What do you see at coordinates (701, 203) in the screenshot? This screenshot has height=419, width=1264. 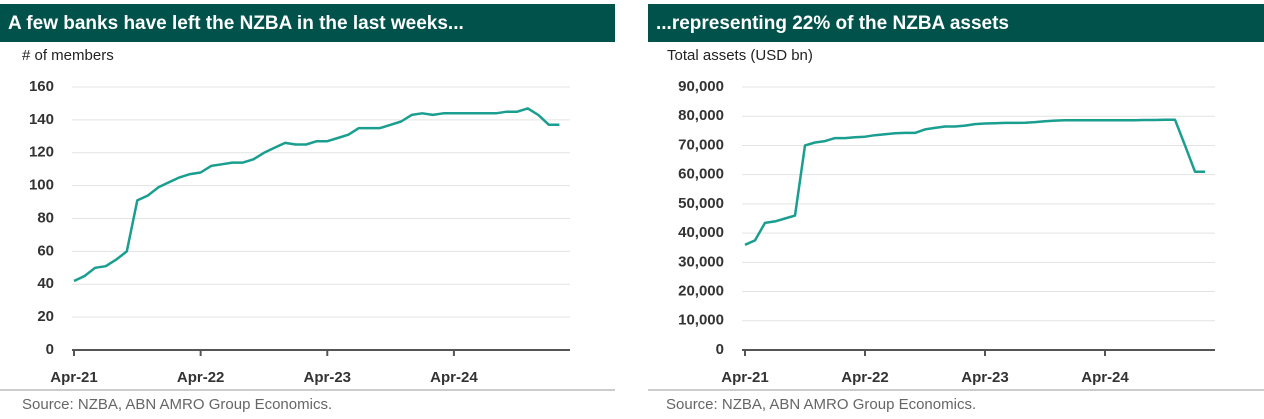 I see `y-tick-label: 50,000` at bounding box center [701, 203].